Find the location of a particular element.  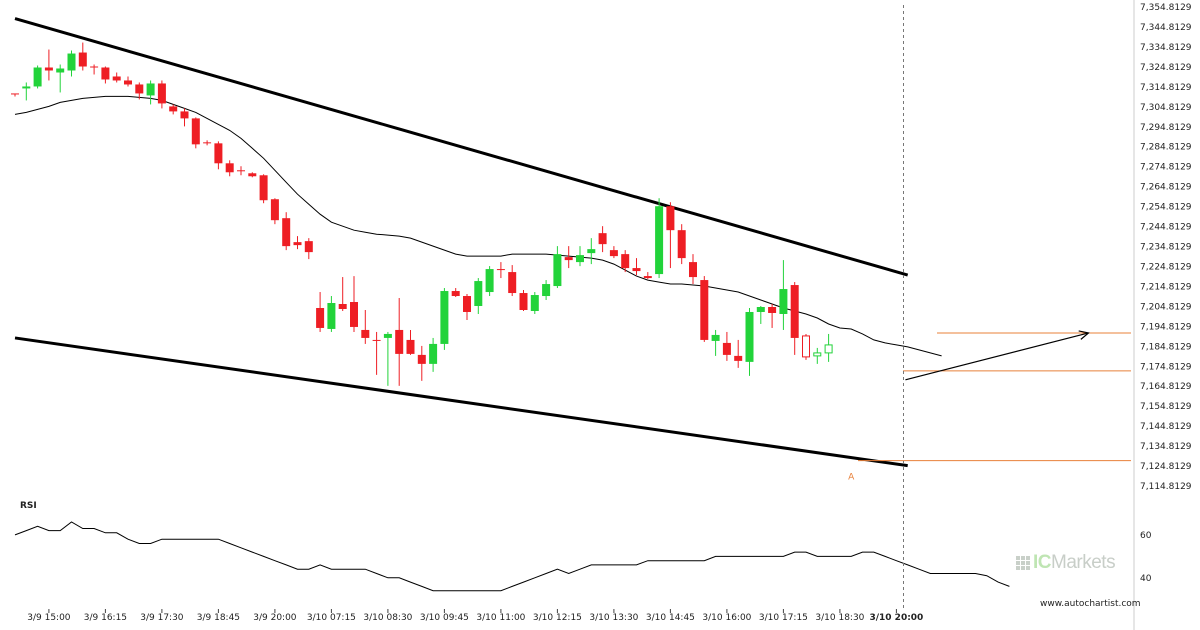

y-tick-label: 7,344.8129 is located at coordinates (1166, 28).